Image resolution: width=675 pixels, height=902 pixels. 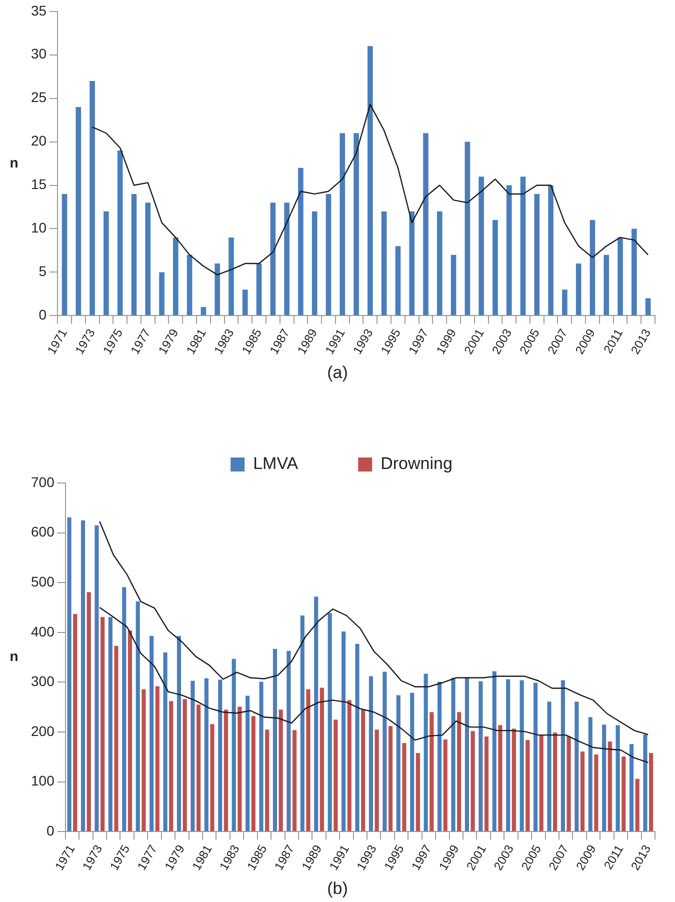 What do you see at coordinates (38, 54) in the screenshot?
I see `y-tick-label: 30` at bounding box center [38, 54].